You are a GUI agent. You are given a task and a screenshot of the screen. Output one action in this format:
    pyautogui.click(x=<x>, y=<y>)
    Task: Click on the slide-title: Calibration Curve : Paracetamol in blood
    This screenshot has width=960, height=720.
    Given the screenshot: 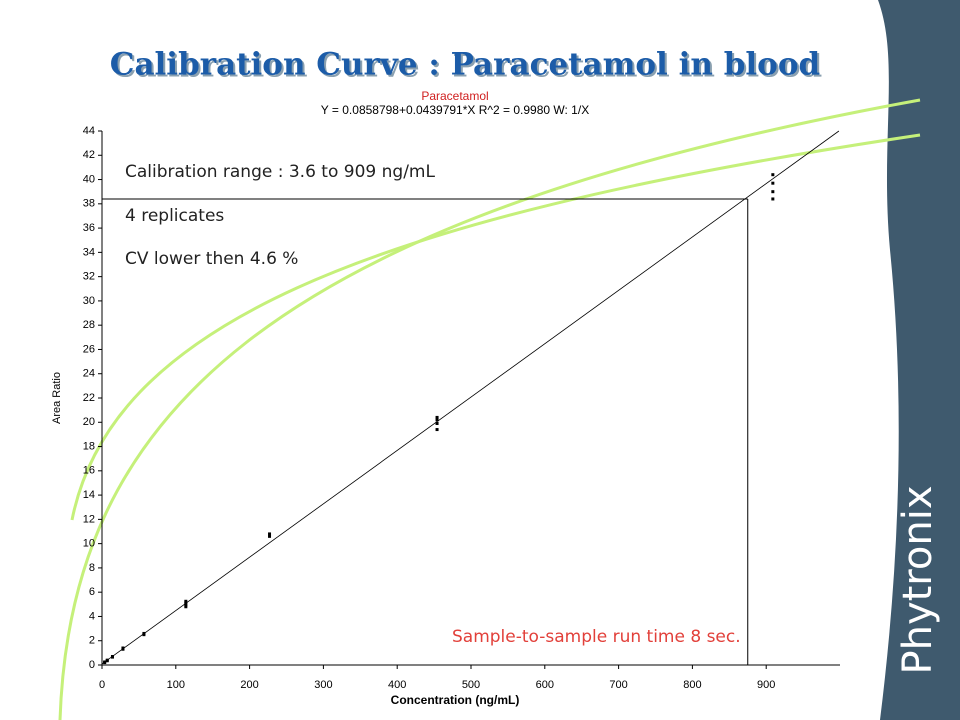 What is the action you would take?
    pyautogui.click(x=465, y=65)
    